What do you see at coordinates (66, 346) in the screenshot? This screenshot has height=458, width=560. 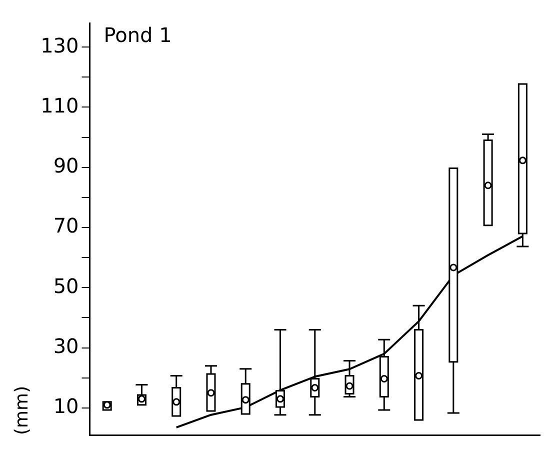 I see `y-tick-label: 30` at bounding box center [66, 346].